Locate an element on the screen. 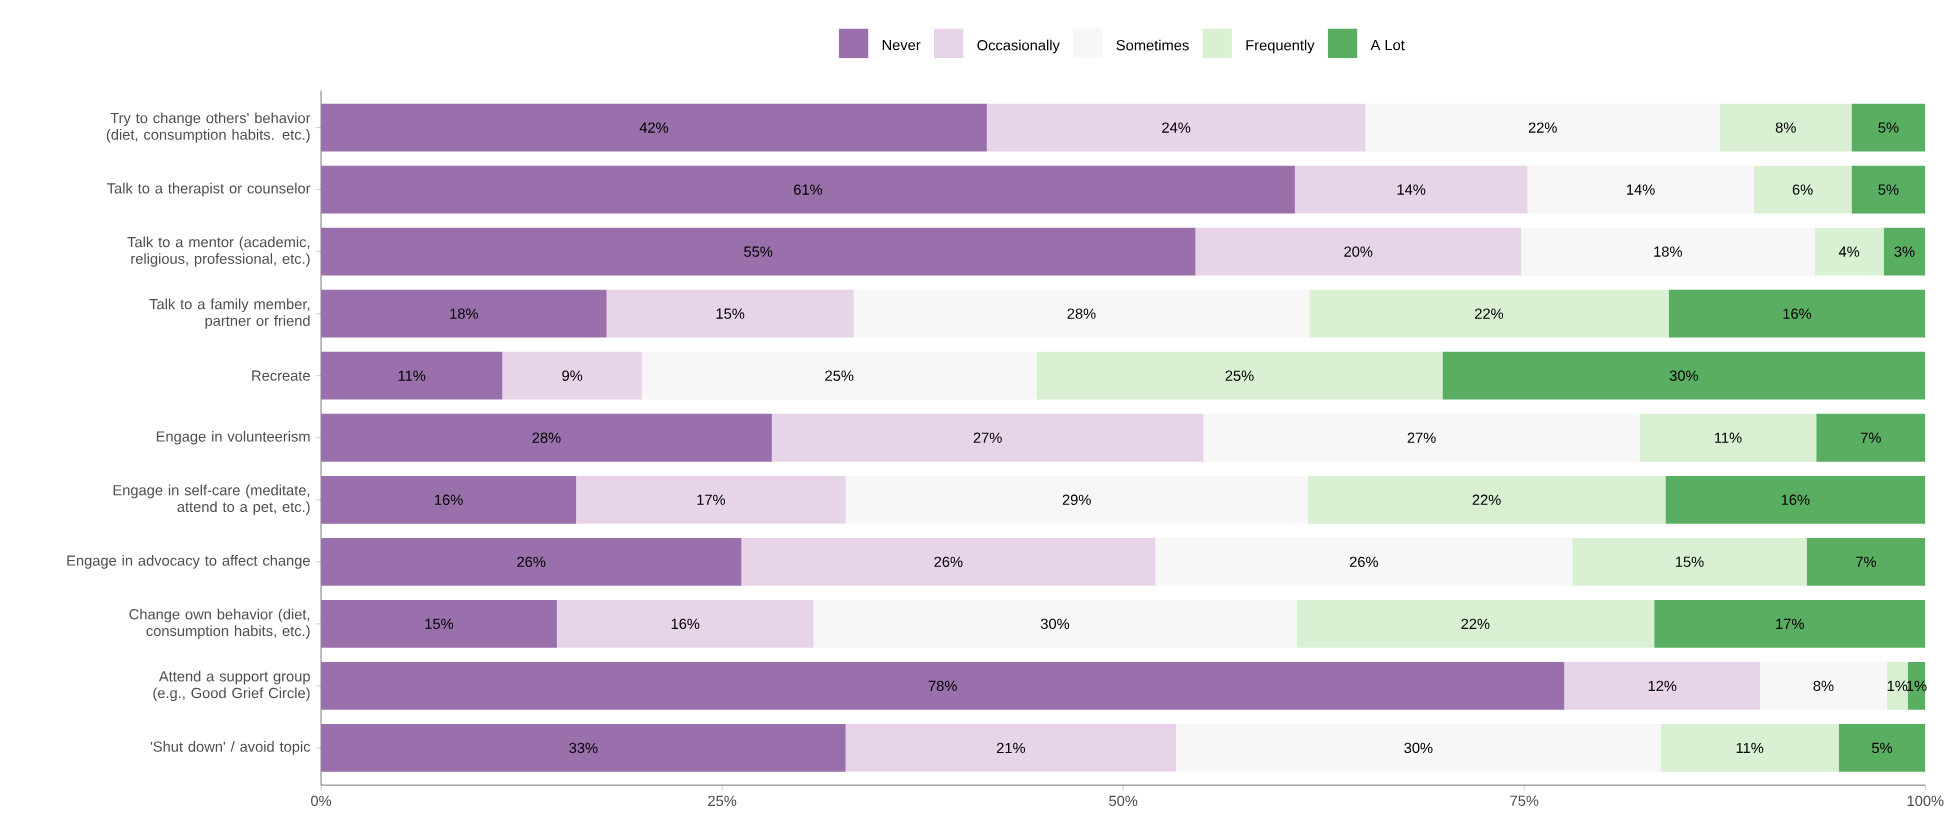 This screenshot has height=818, width=1955. legend-label: Never is located at coordinates (901, 45).